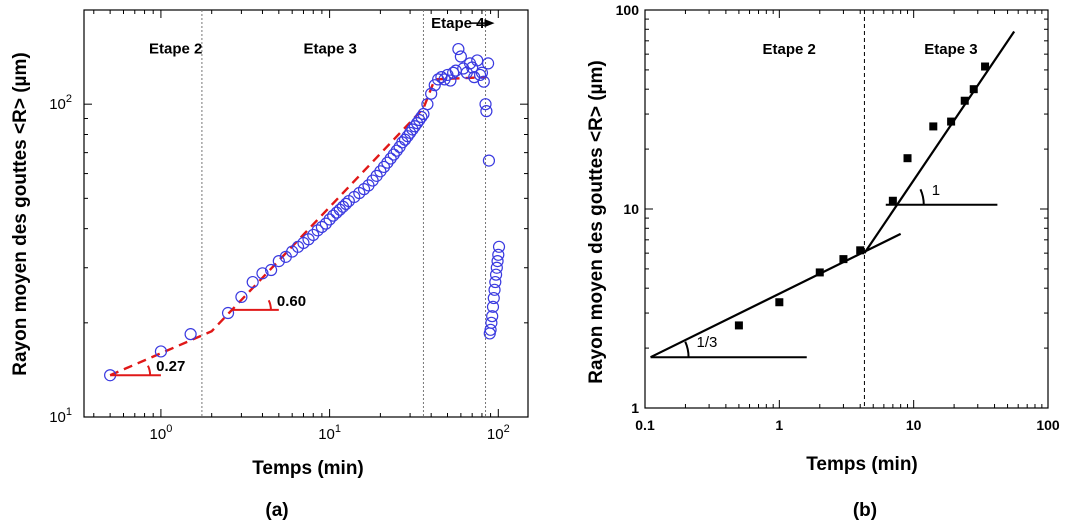 The width and height of the screenshot is (1072, 530). What do you see at coordinates (276, 510) in the screenshot?
I see `panel-label-a: (a)` at bounding box center [276, 510].